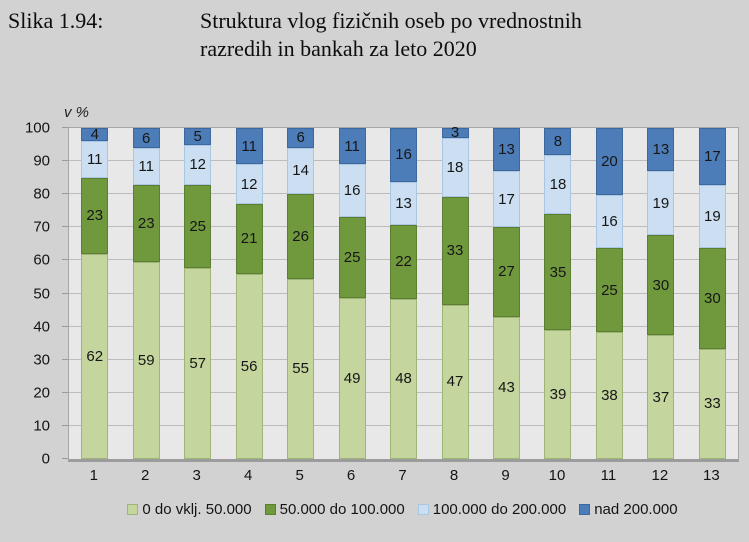  What do you see at coordinates (249, 366) in the screenshot?
I see `bar-segment: 56` at bounding box center [249, 366].